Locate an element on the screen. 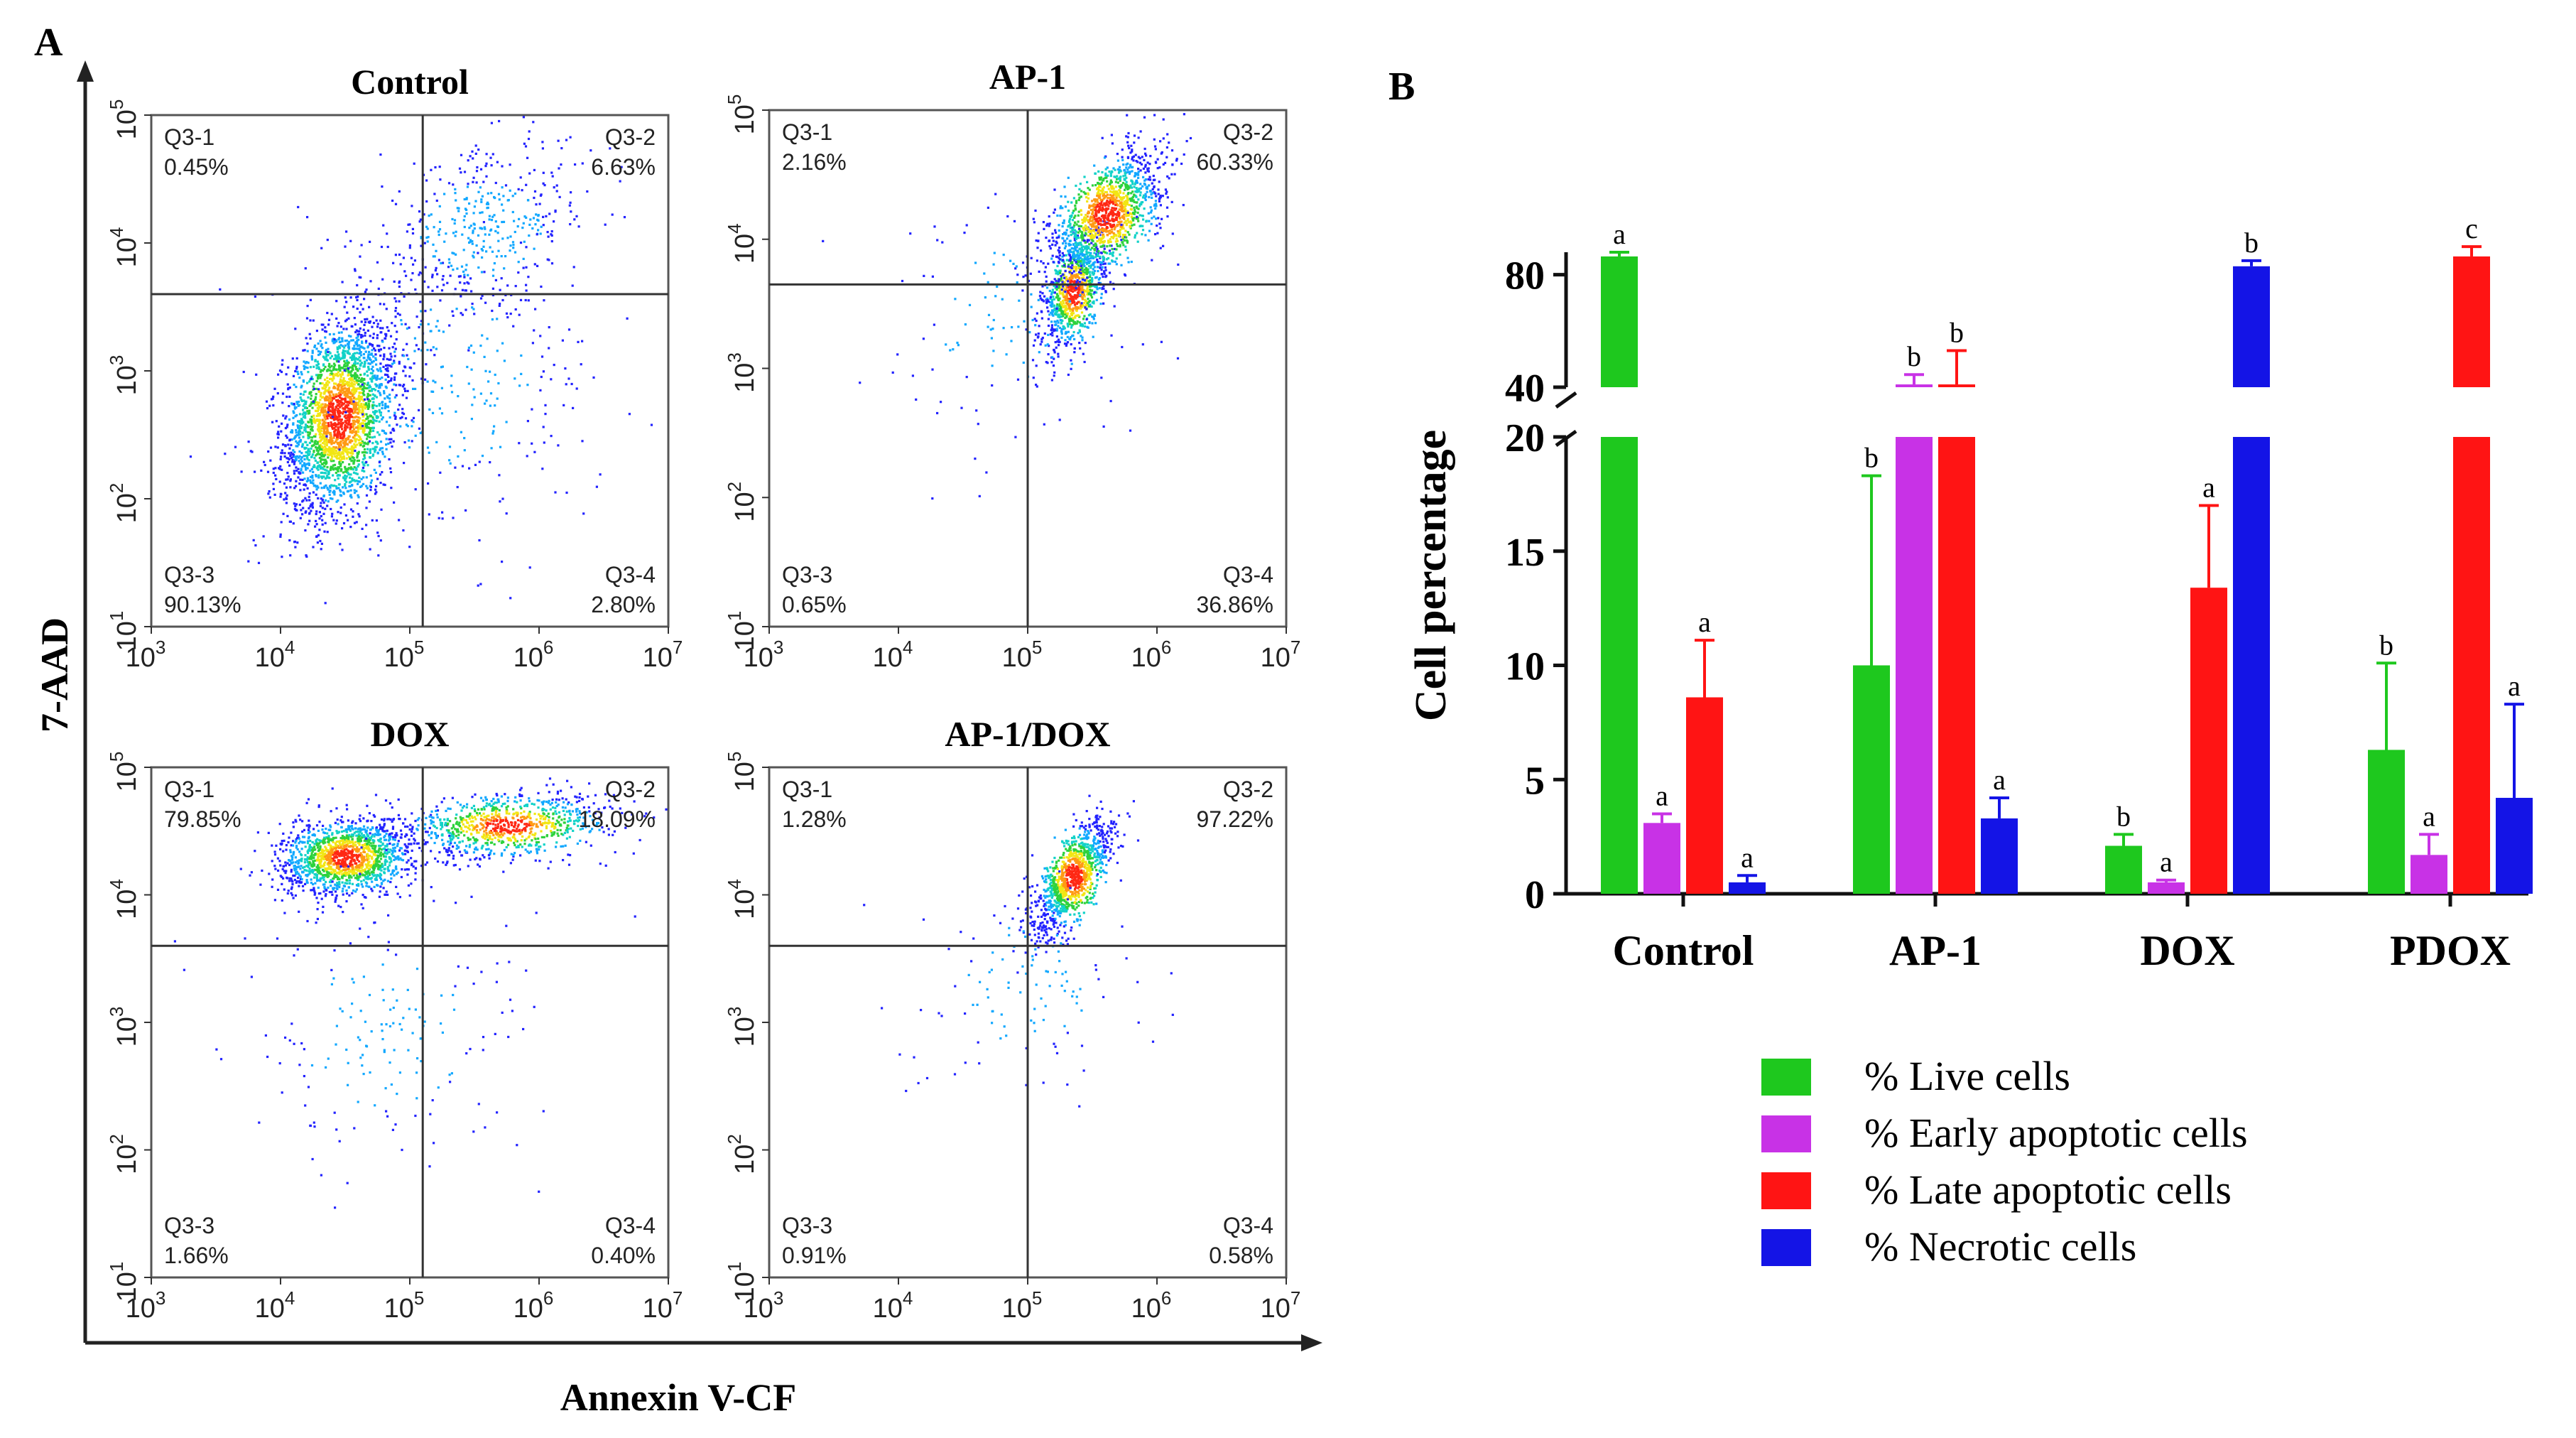 Image resolution: width=2576 pixels, height=1438 pixels. quadrant-name: Q3-4 is located at coordinates (630, 575).